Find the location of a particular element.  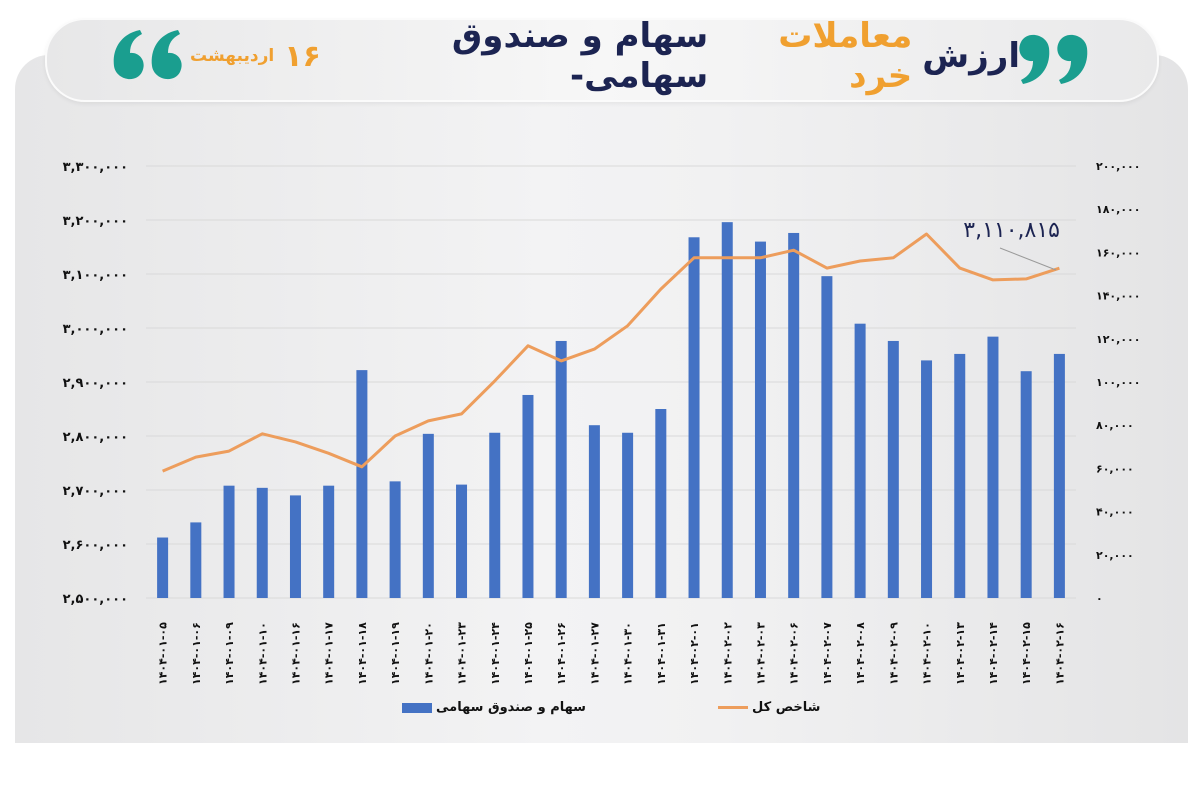

right-axis-tick: ۱۸۰,۰۰۰ is located at coordinates (1118, 209).